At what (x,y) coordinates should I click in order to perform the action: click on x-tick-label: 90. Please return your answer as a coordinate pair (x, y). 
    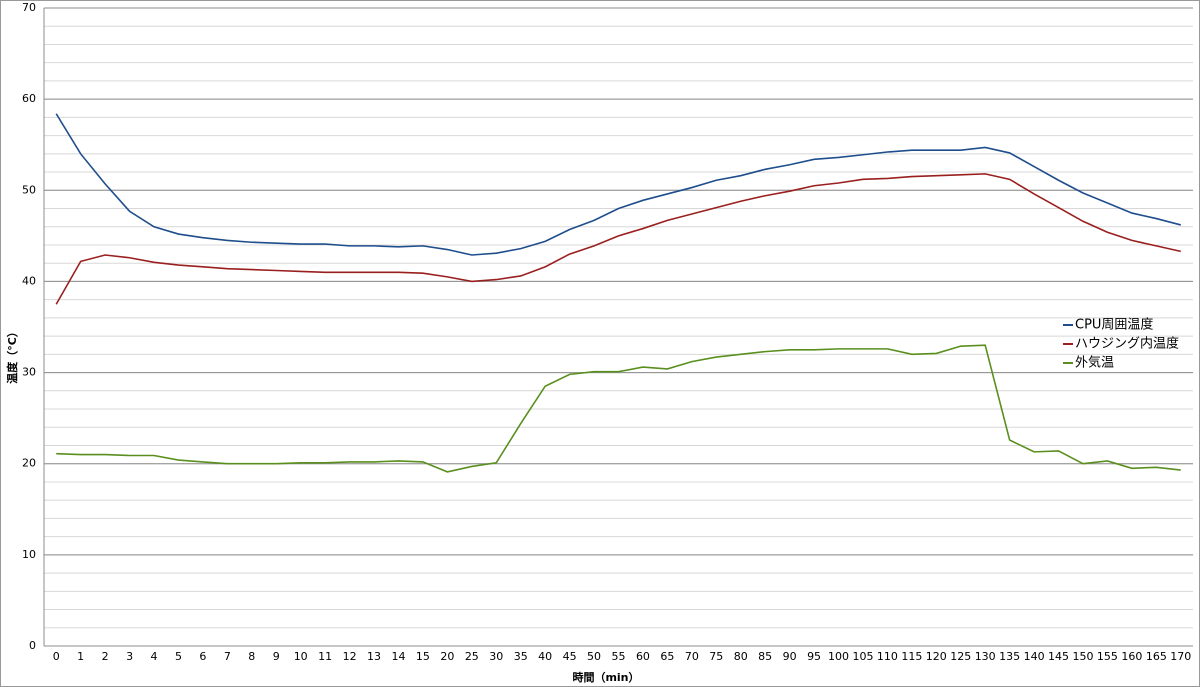
    Looking at the image, I should click on (790, 656).